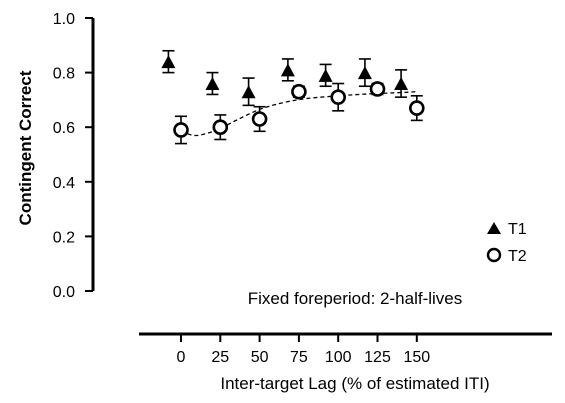 Image resolution: width=565 pixels, height=403 pixels. I want to click on legend: T1 T2, so click(506, 243).